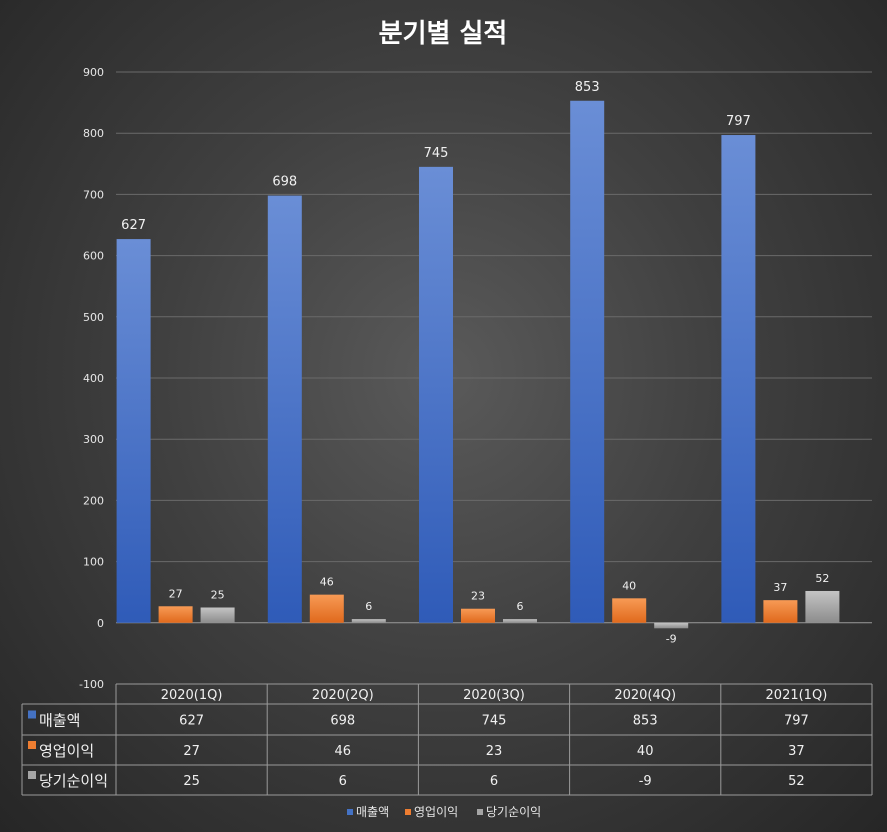  Describe the element at coordinates (645, 781) in the screenshot. I see `table-cell: -9` at that location.